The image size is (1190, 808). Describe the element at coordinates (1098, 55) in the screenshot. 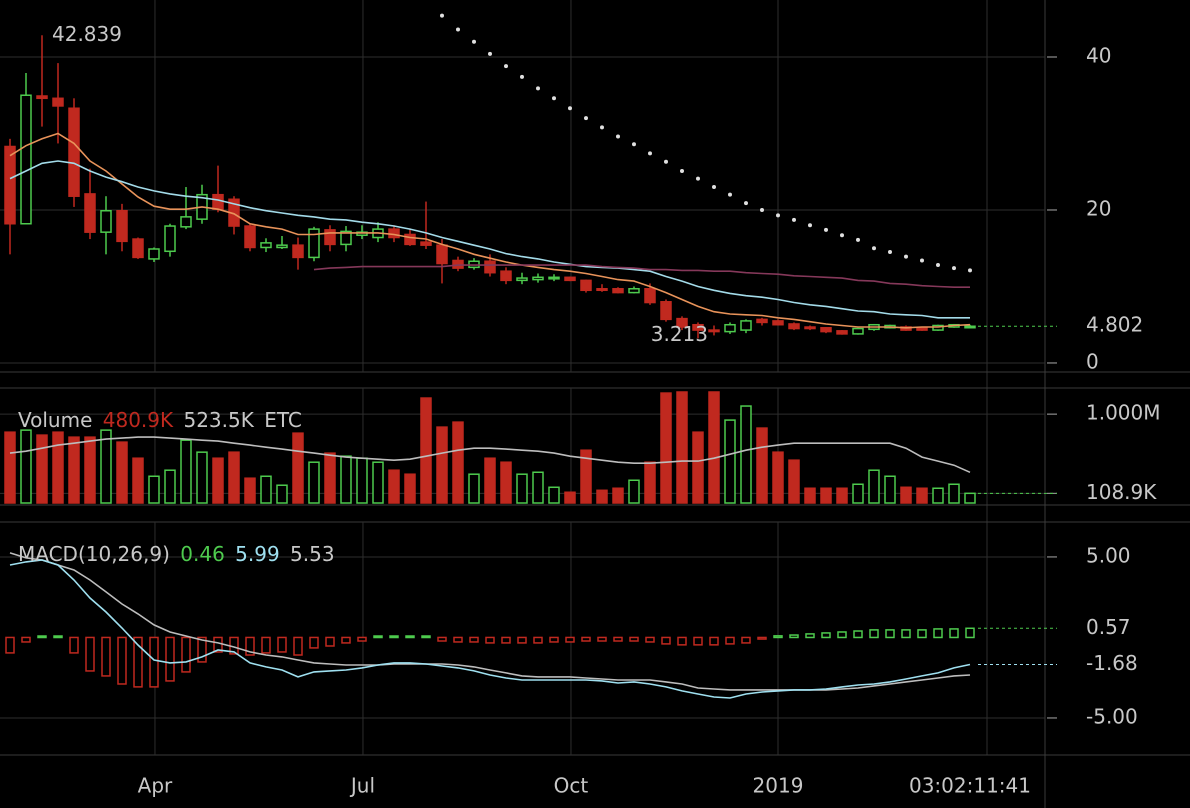

I see `y-tick-label: 40` at that location.